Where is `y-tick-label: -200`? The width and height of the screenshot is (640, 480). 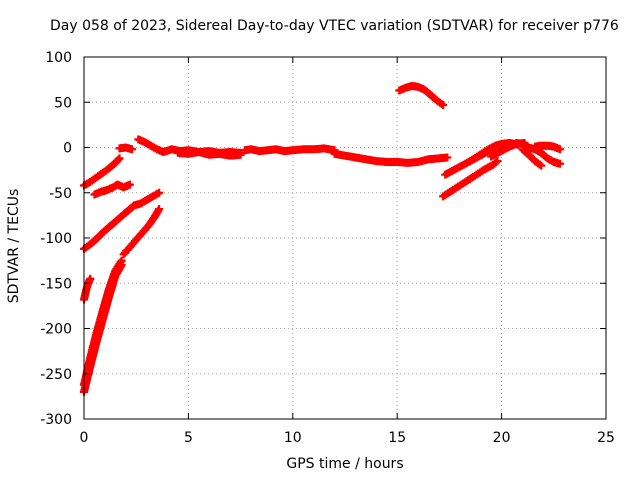
y-tick-label: -200 is located at coordinates (56, 330).